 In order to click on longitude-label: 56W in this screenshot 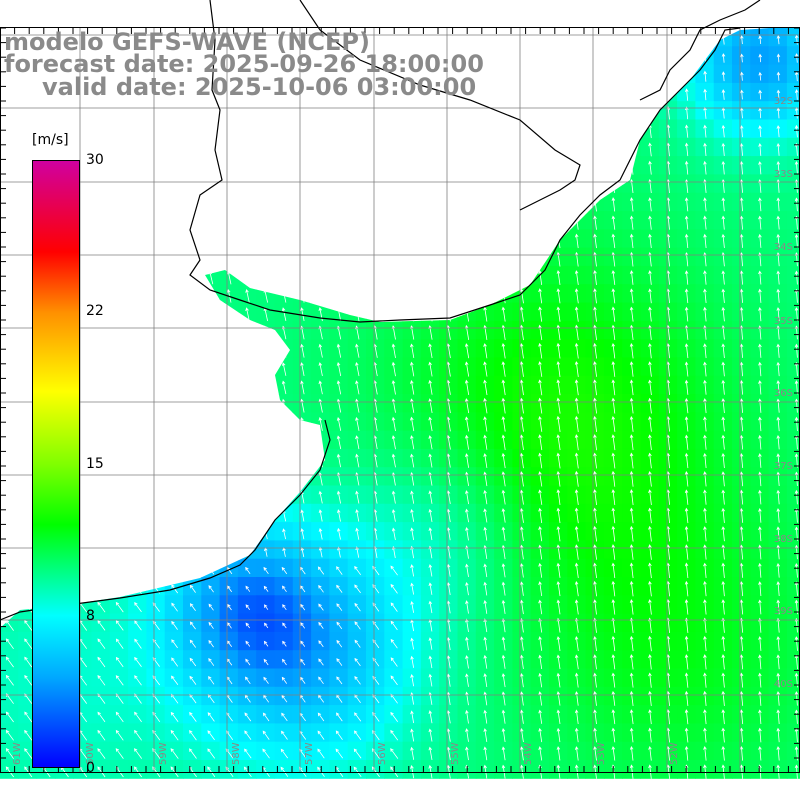, I will do `click(382, 753)`.